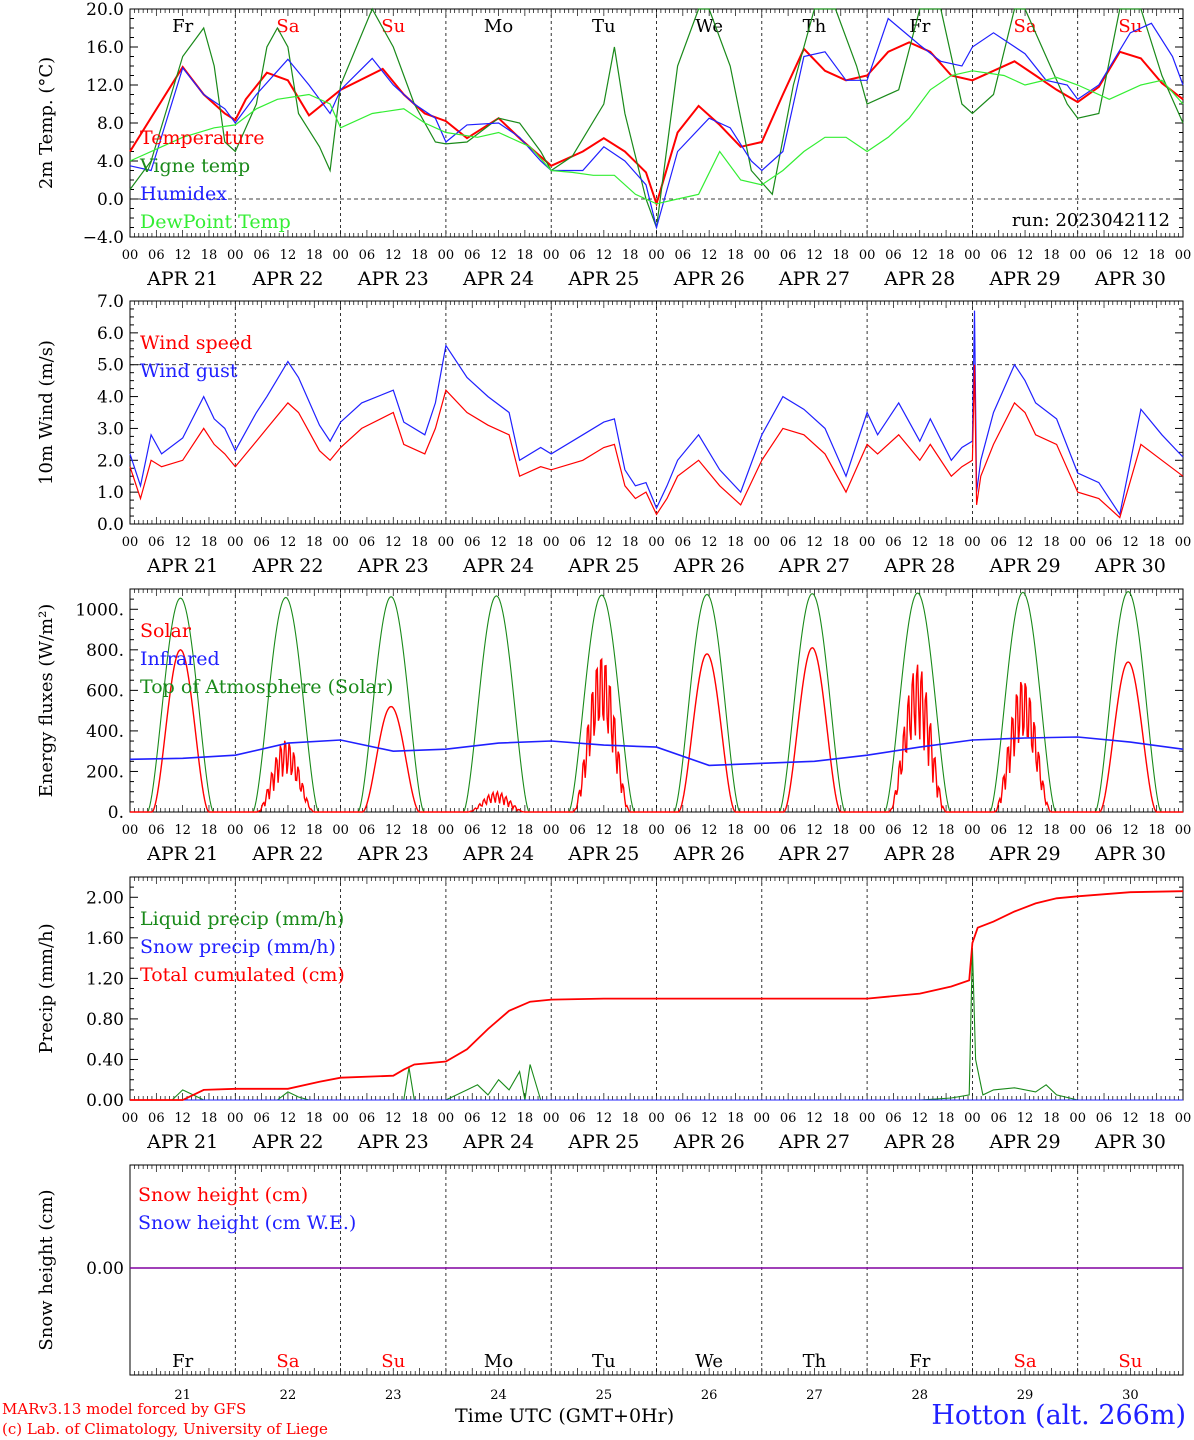 The height and width of the screenshot is (1440, 1194). I want to click on y-tick-label: 0., so click(116, 813).